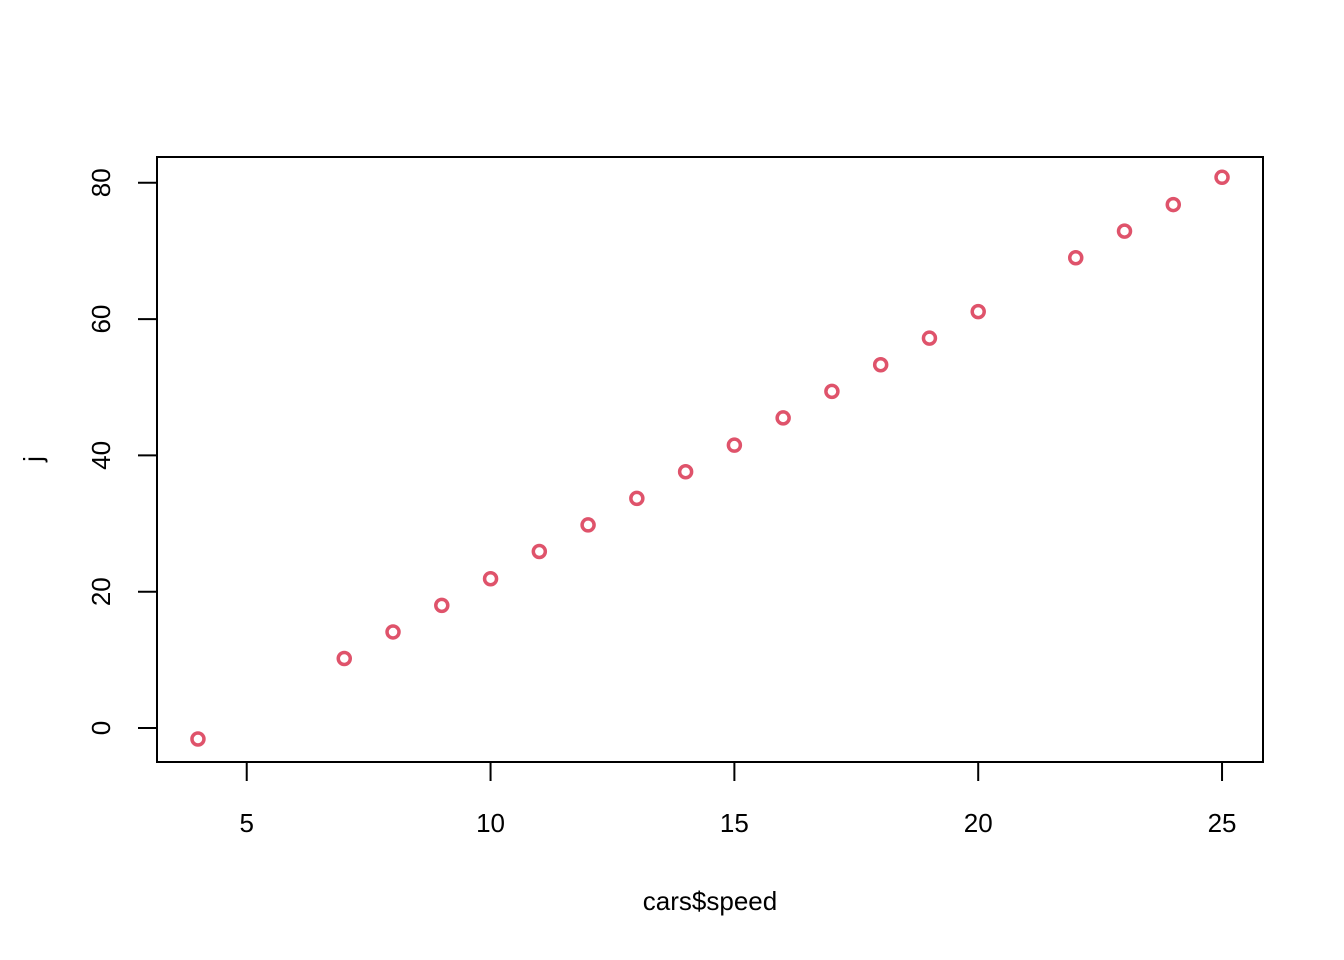 Image resolution: width=1344 pixels, height=960 pixels. What do you see at coordinates (122, 451) in the screenshot?
I see `y-axis: 0 20 40 60 80` at bounding box center [122, 451].